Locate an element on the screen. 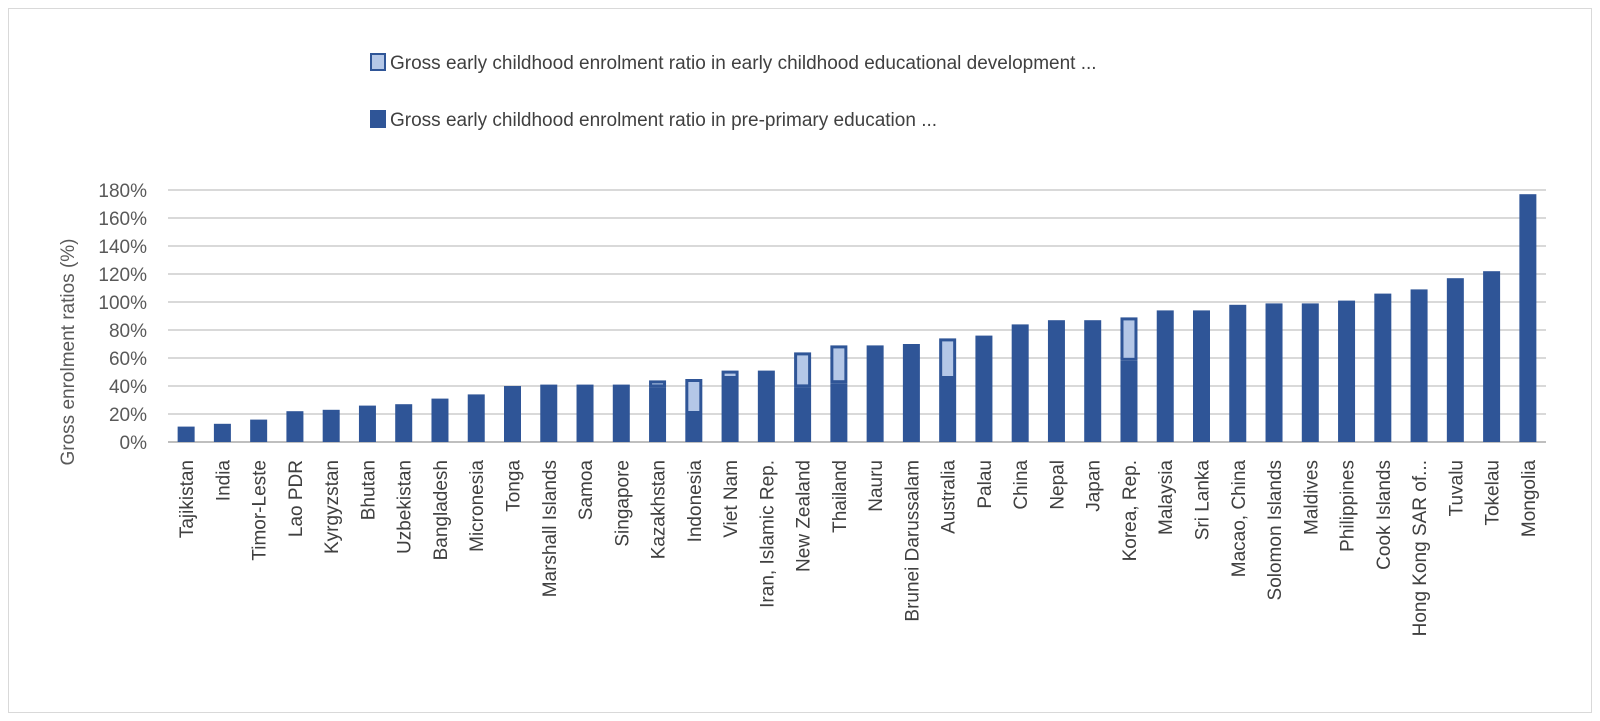 This screenshot has height=721, width=1600. y-tick-label: 180% is located at coordinates (122, 191).